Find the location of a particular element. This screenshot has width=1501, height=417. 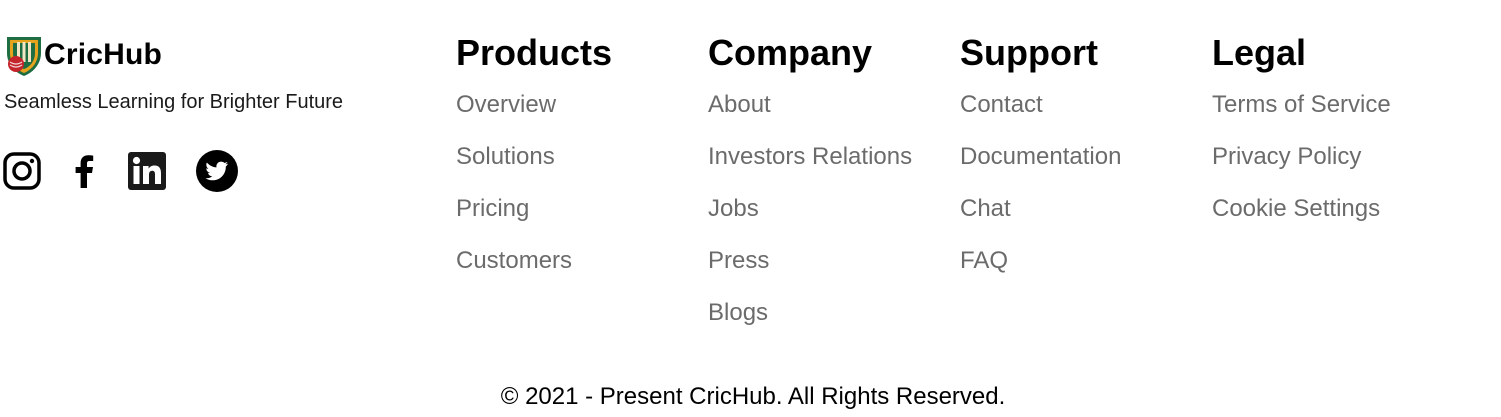

facebook-icon is located at coordinates (84, 171).